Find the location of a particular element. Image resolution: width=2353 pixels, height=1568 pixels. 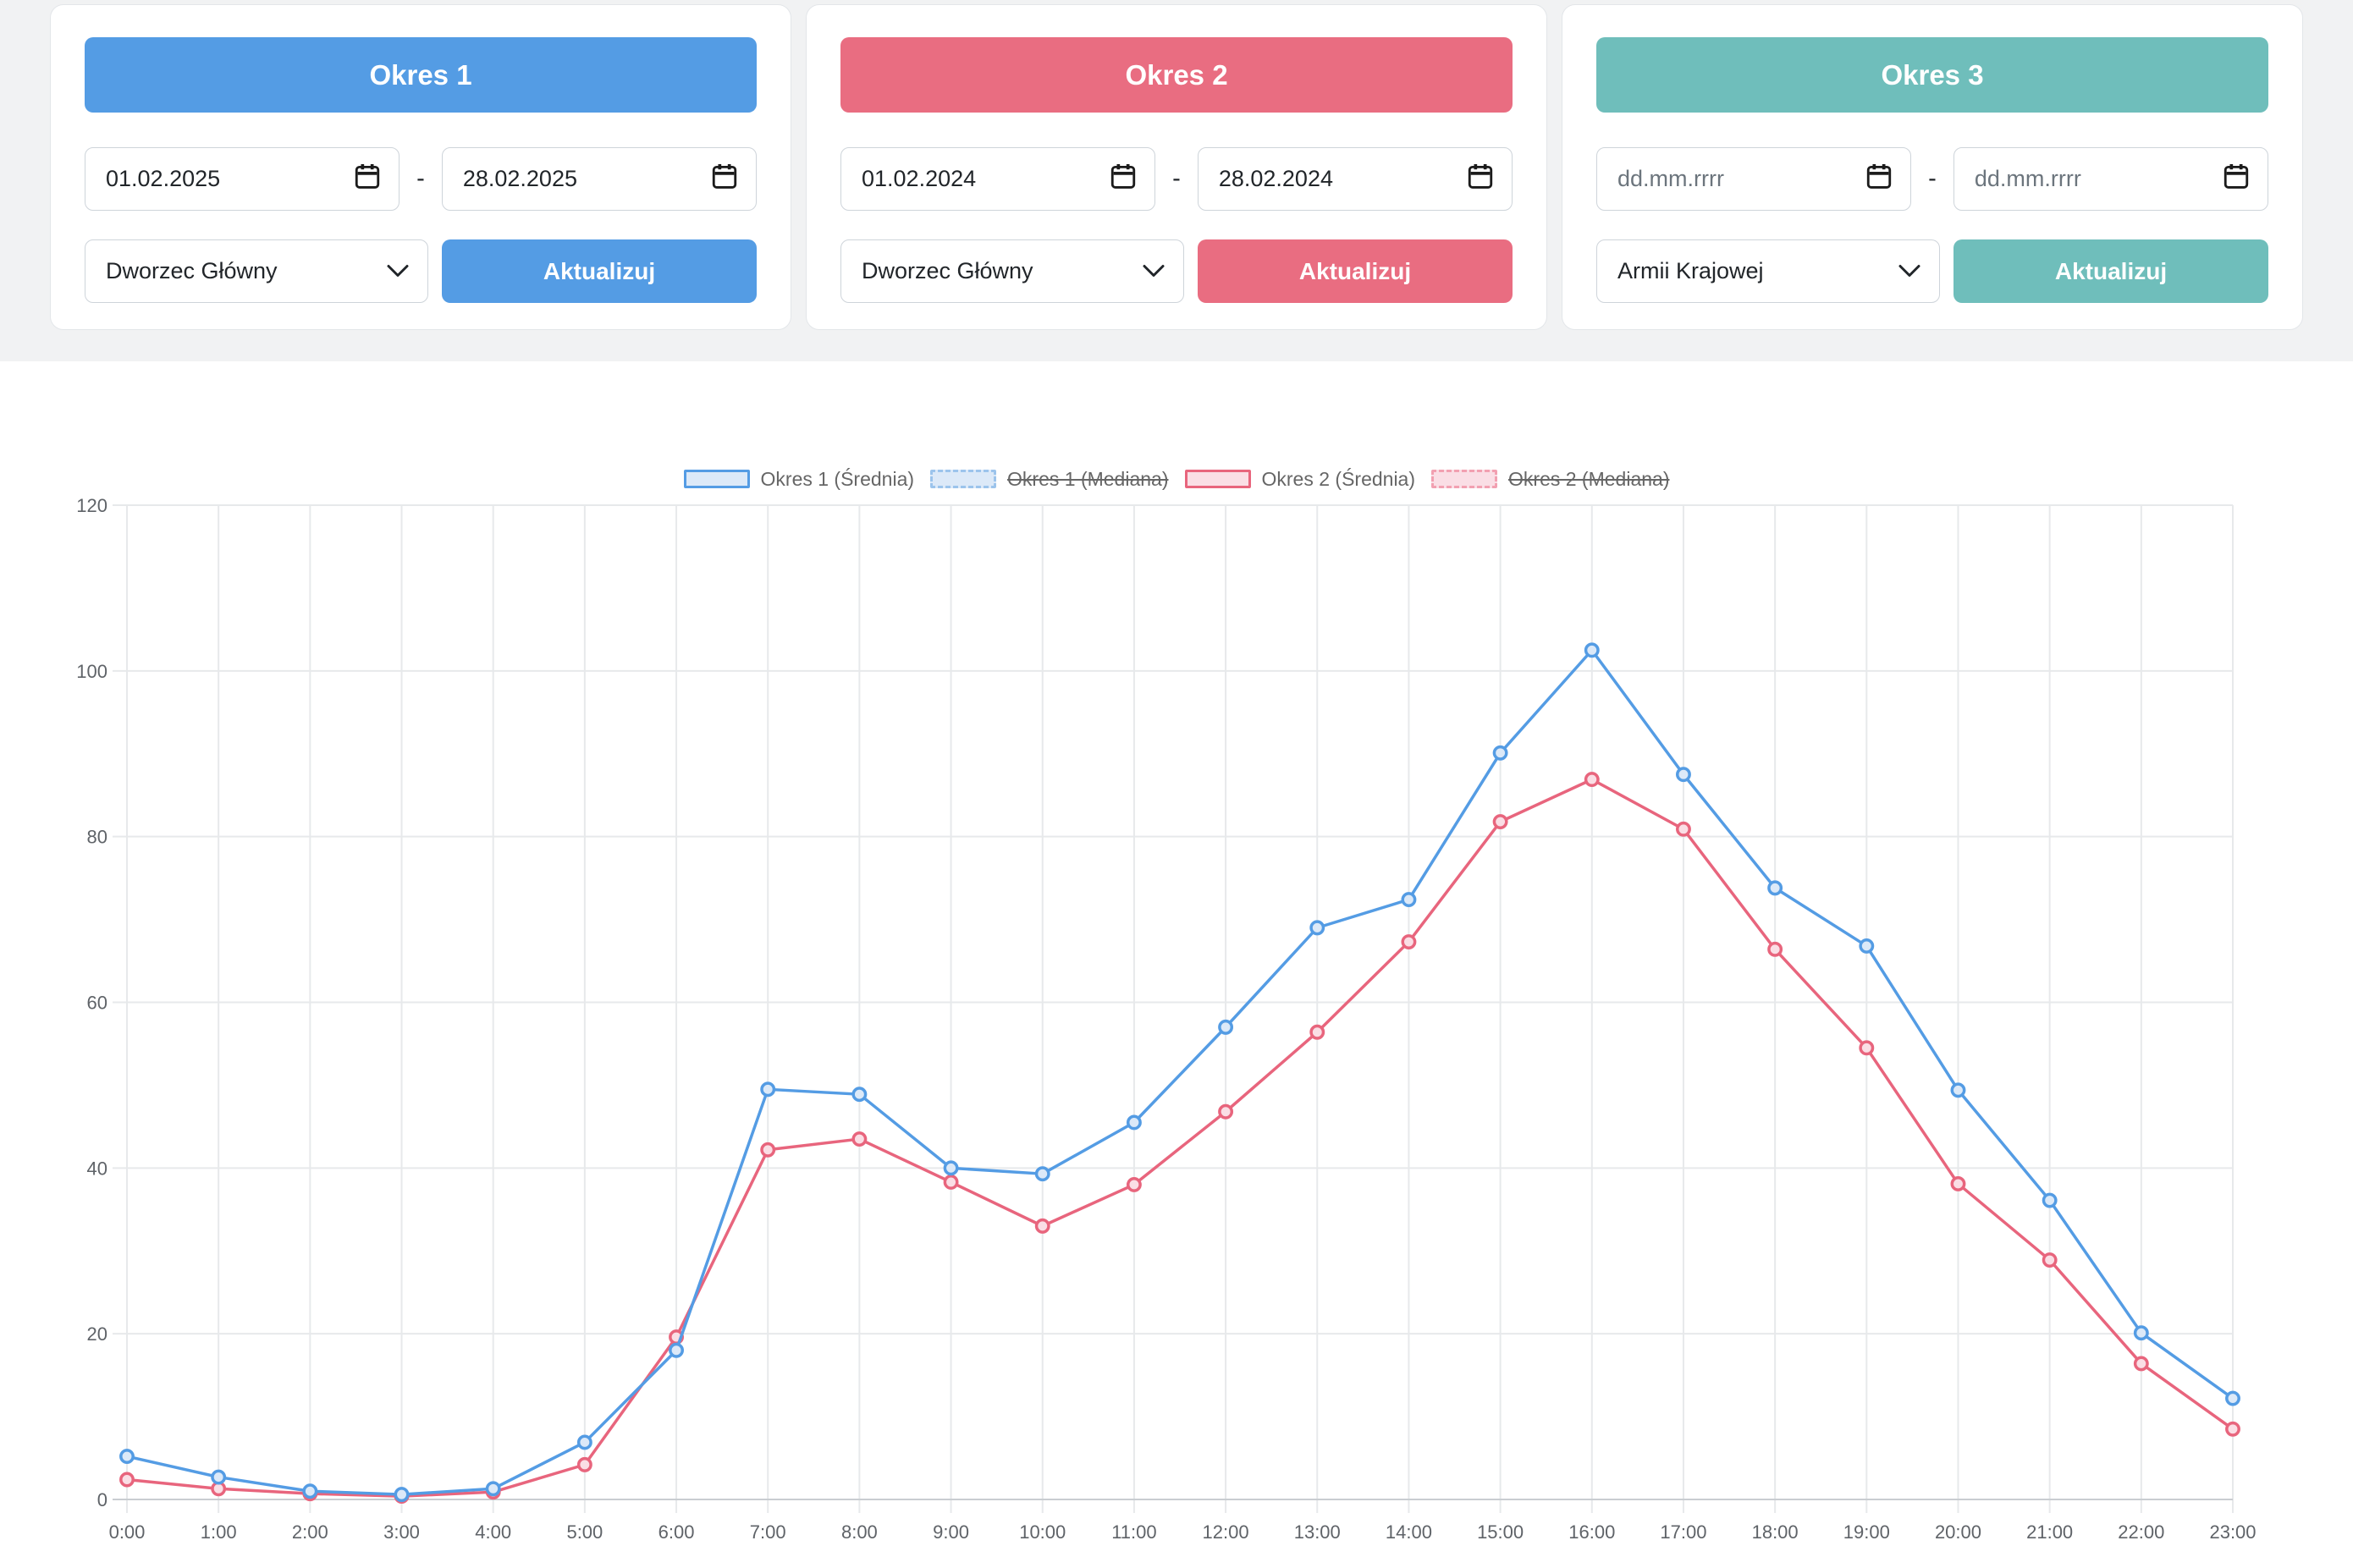

svg-text: 7:00 is located at coordinates (768, 1532).